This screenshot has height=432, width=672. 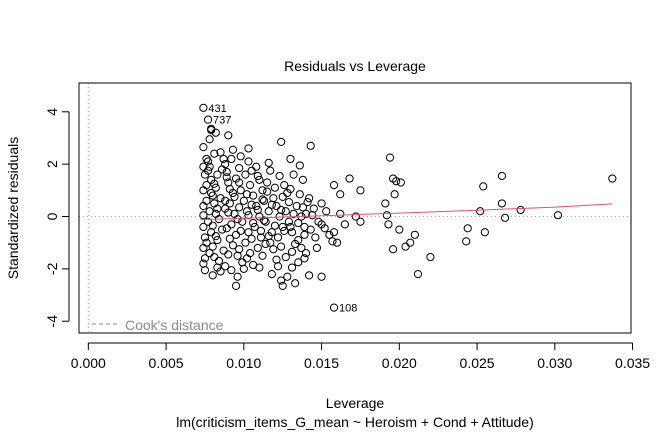 I want to click on outlier-point, so click(x=334, y=307).